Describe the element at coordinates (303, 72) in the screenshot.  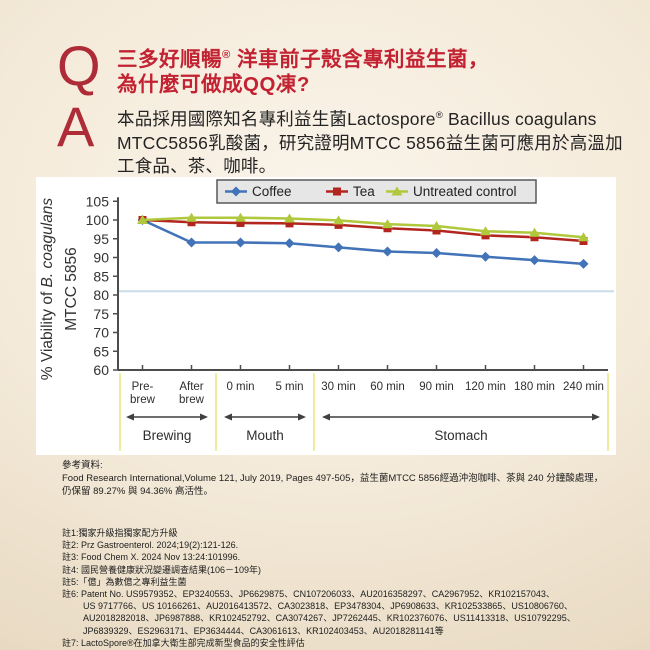
I see `question-text: 三多好順暢® 洋車前子殼含專利益生菌， 為什麼可做成QQ凍?` at that location.